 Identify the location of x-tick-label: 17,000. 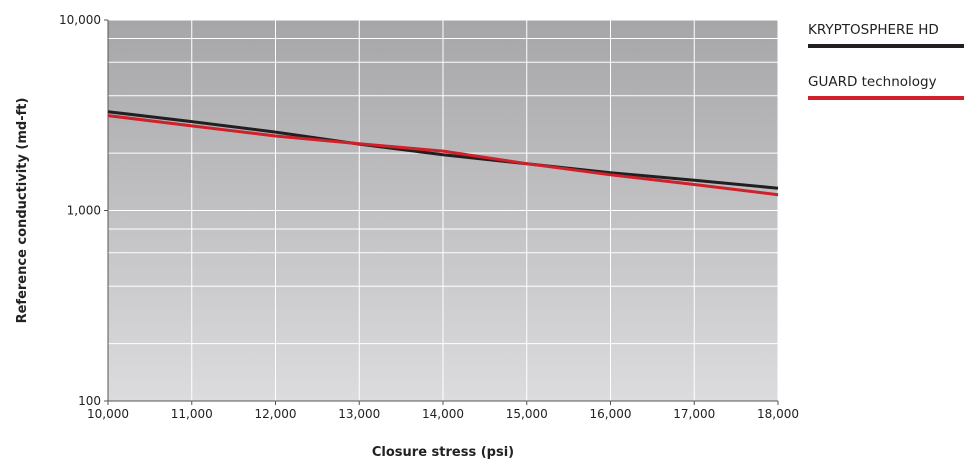
(694, 414).